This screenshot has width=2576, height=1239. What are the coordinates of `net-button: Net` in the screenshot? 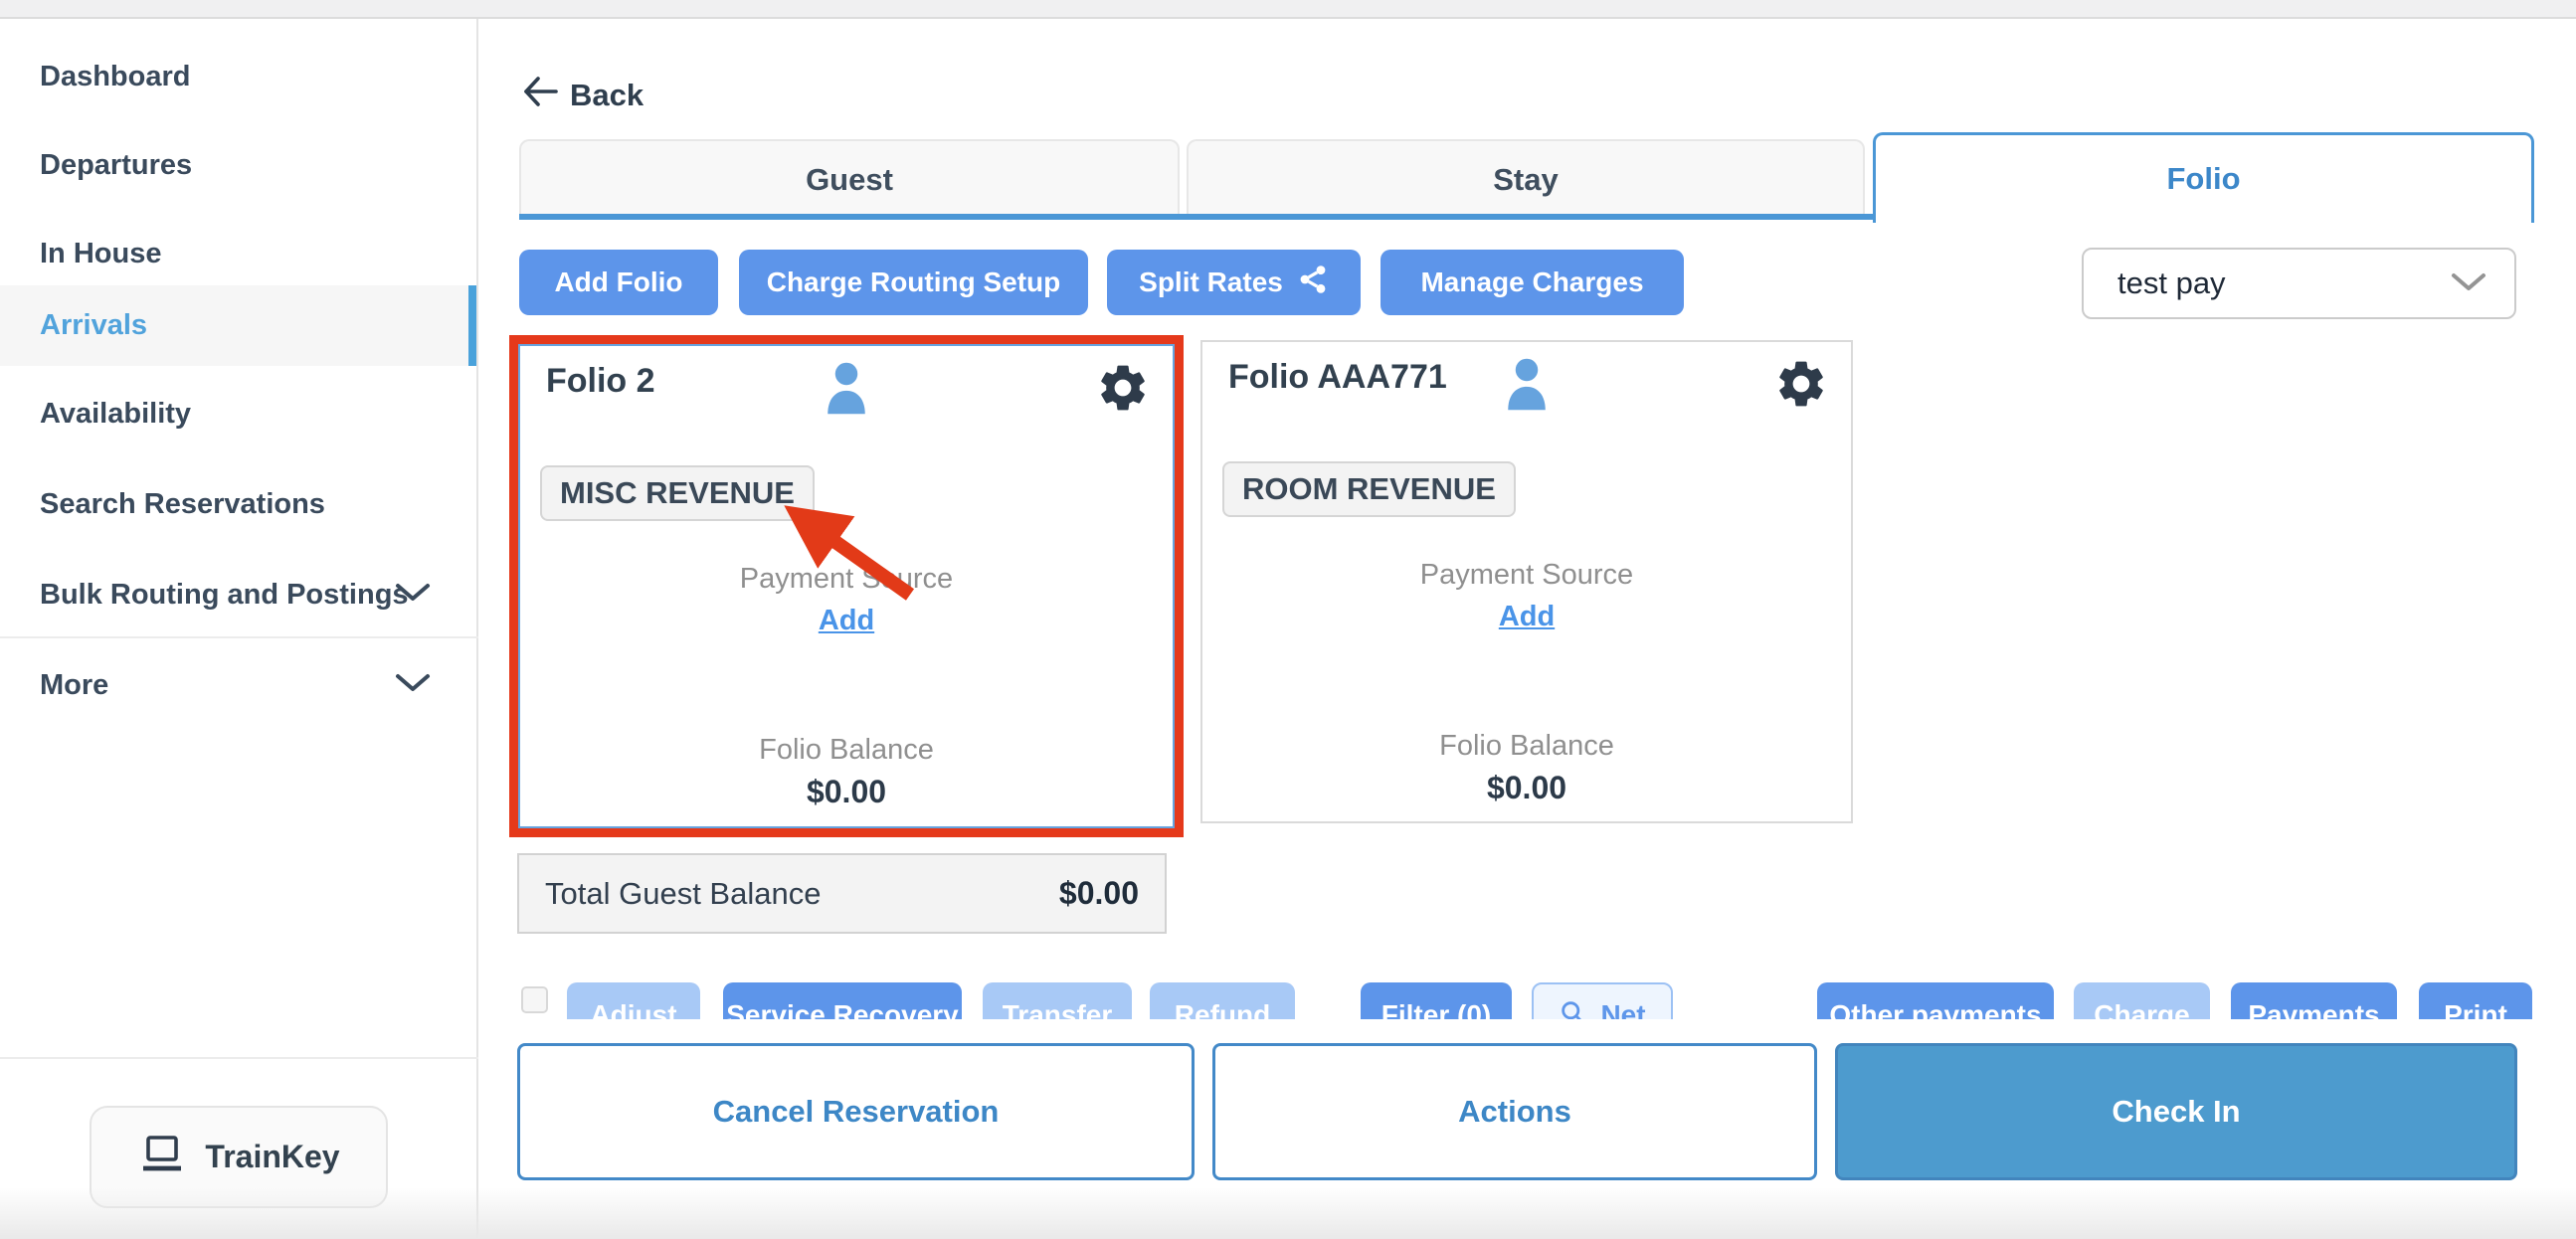 It's located at (1602, 1000).